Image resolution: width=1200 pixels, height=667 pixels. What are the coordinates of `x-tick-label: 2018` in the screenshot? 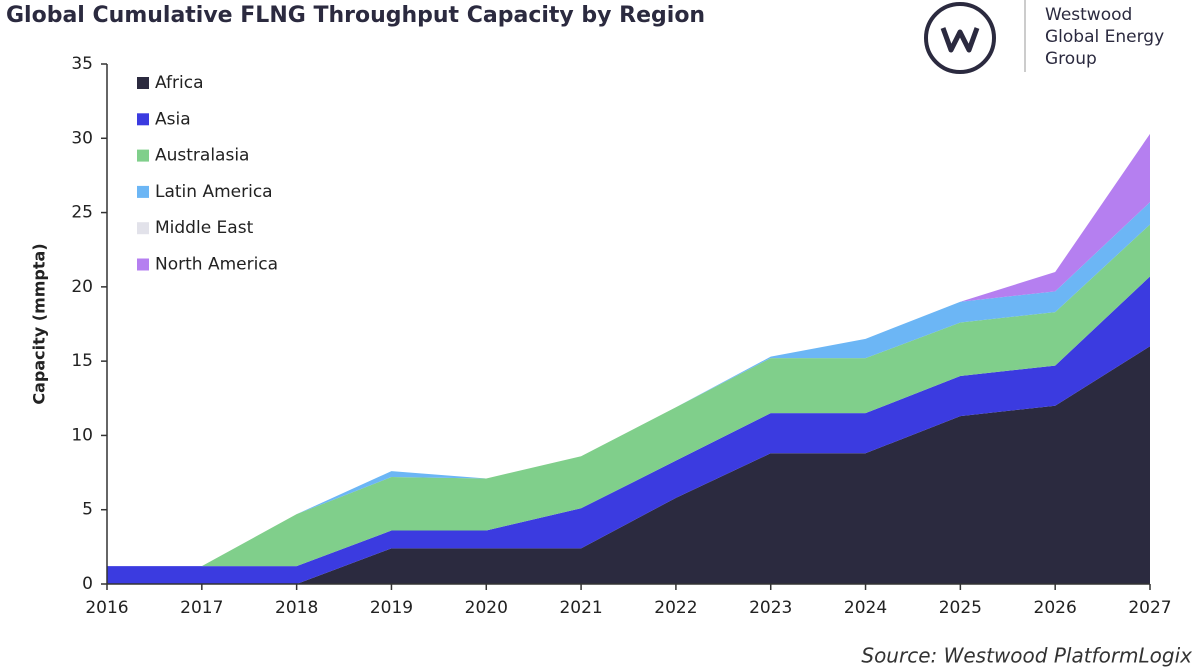 It's located at (296, 608).